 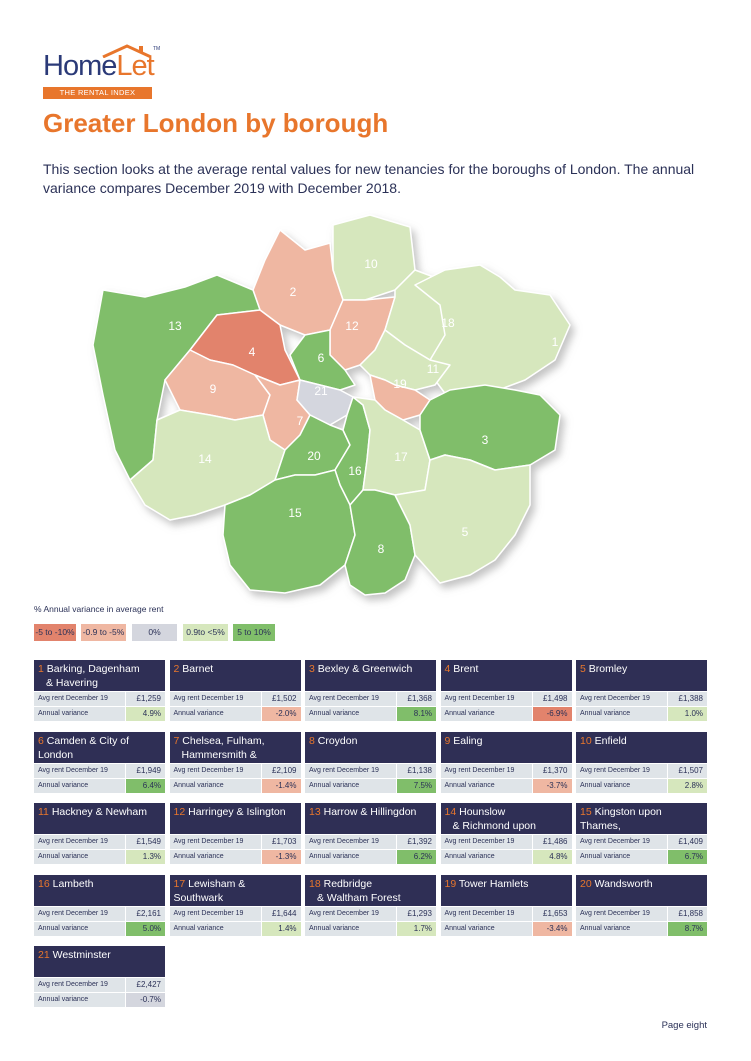 What do you see at coordinates (687, 842) in the screenshot?
I see `avg-rent-value: £1,409` at bounding box center [687, 842].